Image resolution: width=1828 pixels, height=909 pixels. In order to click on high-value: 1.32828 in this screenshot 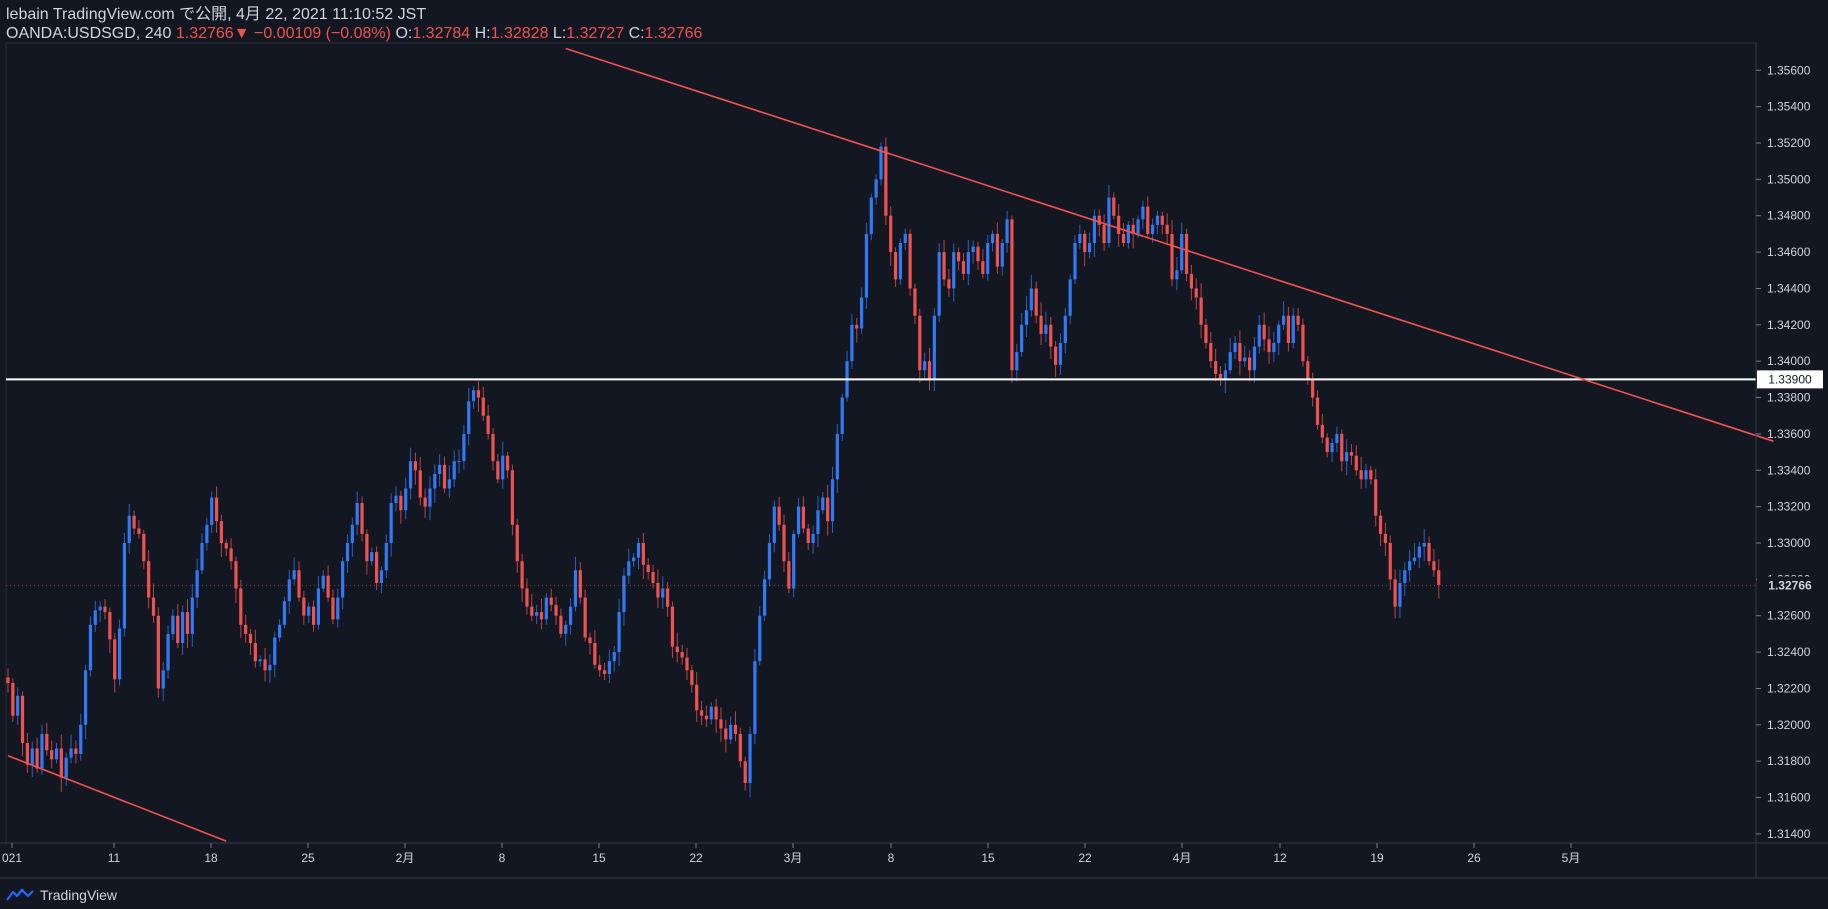, I will do `click(519, 33)`.